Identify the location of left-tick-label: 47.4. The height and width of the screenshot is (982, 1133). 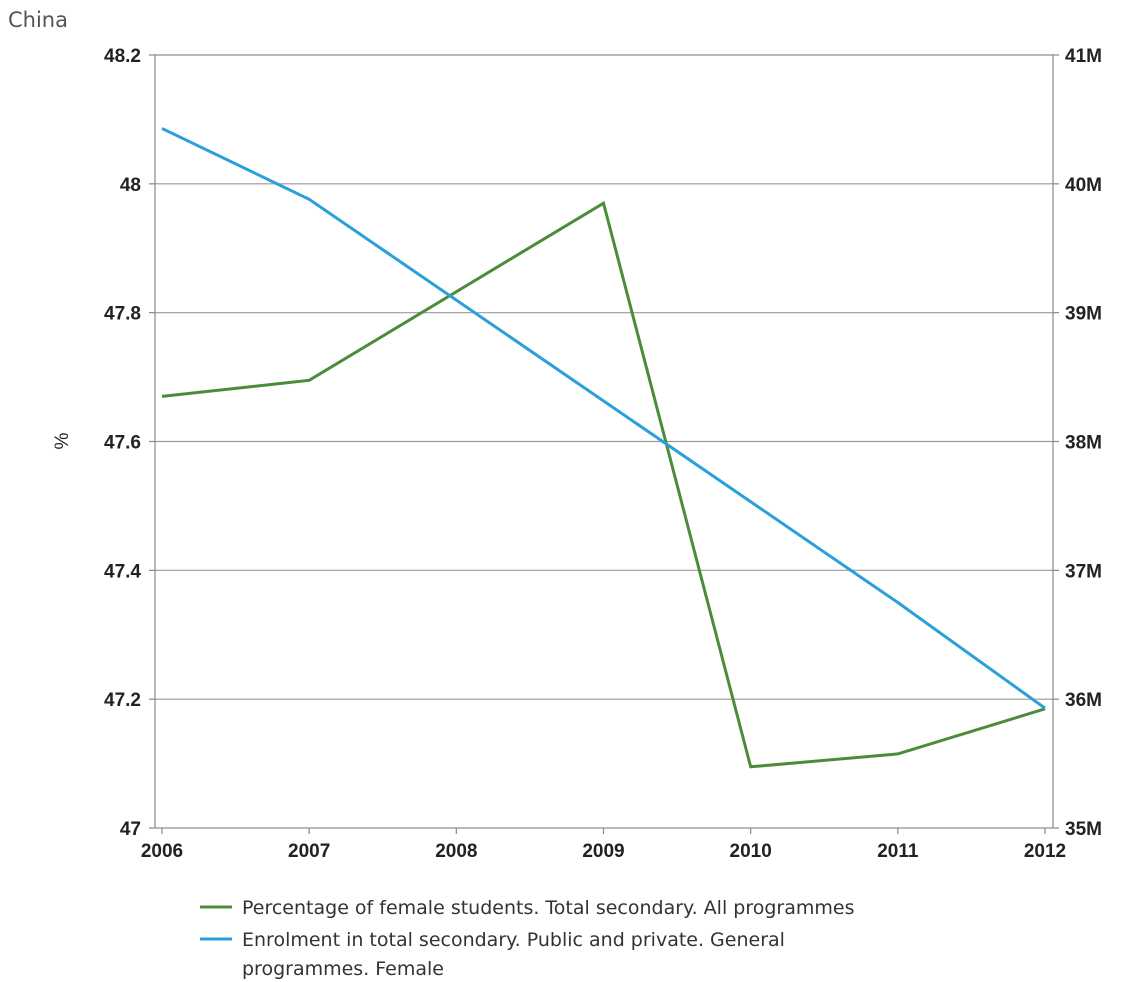
(122, 571).